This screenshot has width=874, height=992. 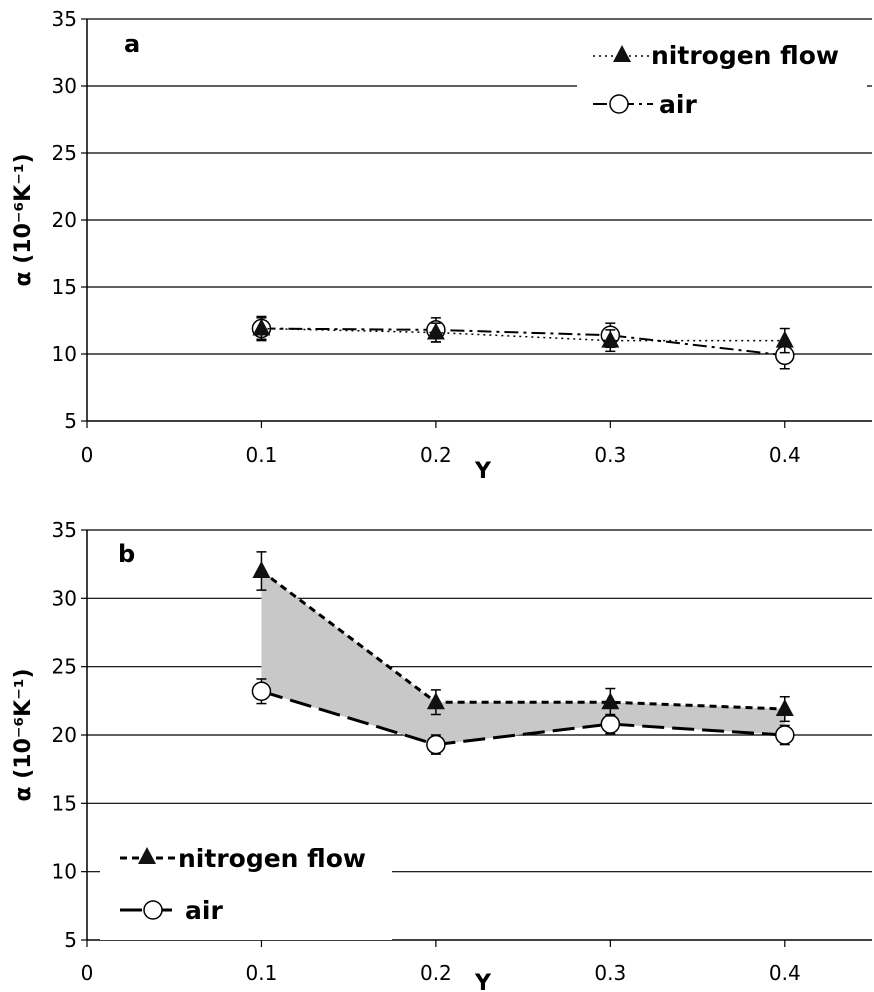 I want to click on shaded-region, so click(x=523, y=658).